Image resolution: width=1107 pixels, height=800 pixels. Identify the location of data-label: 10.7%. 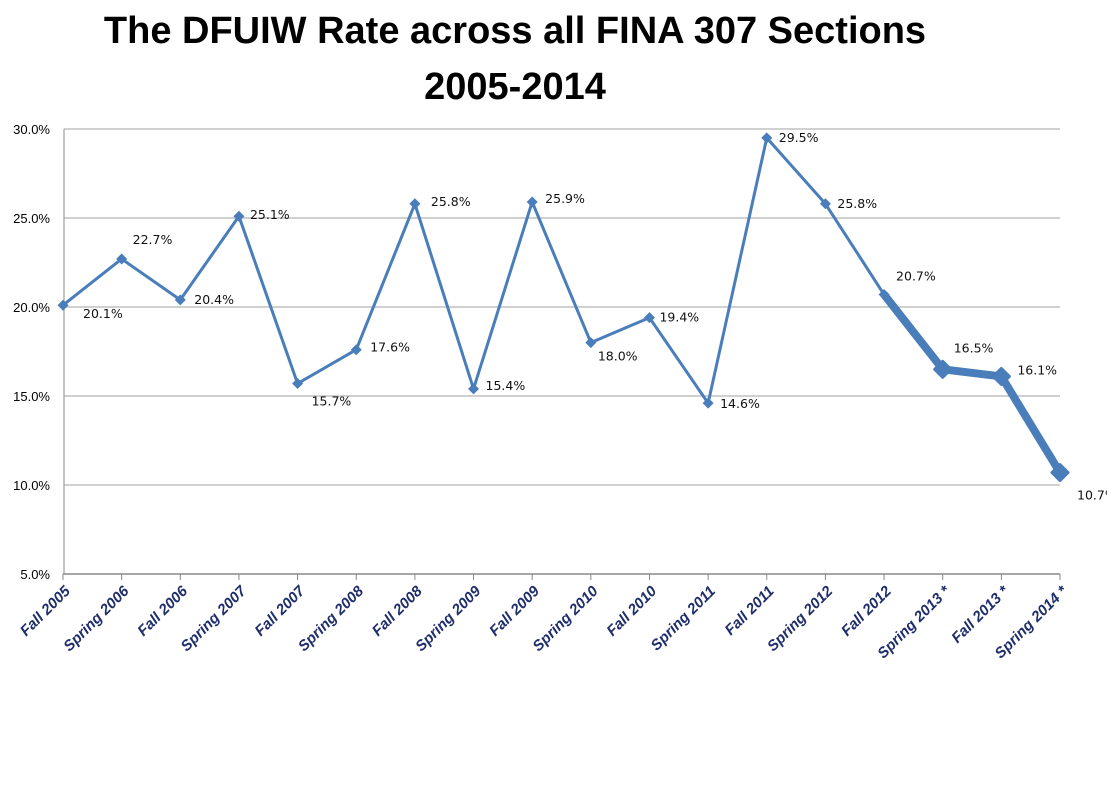
(1092, 495).